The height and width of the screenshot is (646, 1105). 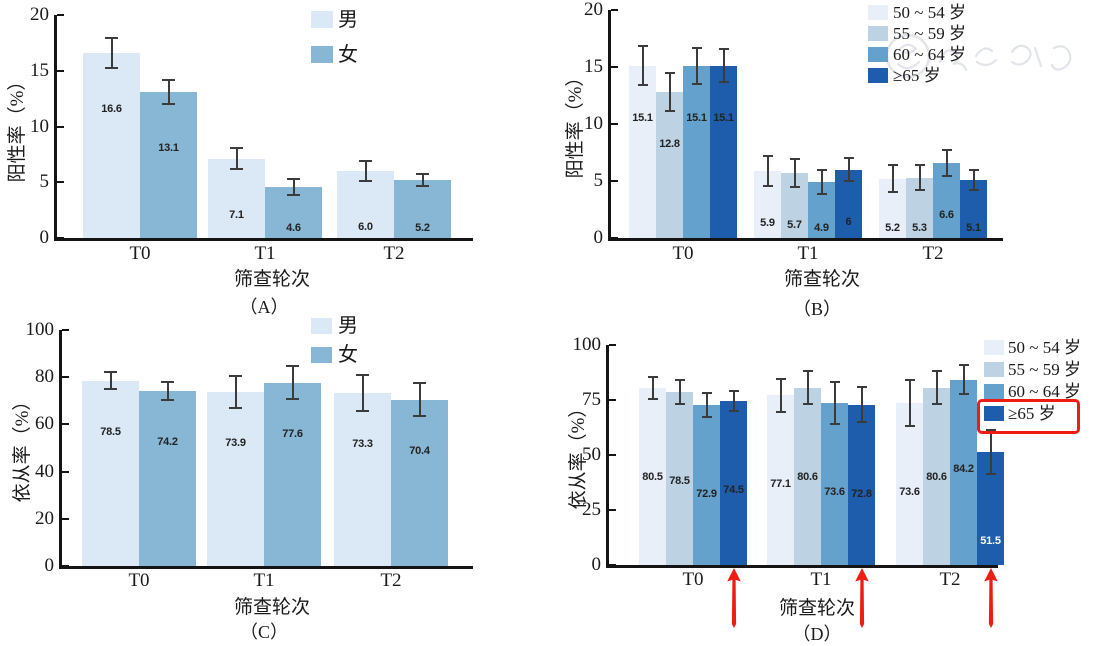 I want to click on bar-b-series2-t1, so click(x=794, y=205).